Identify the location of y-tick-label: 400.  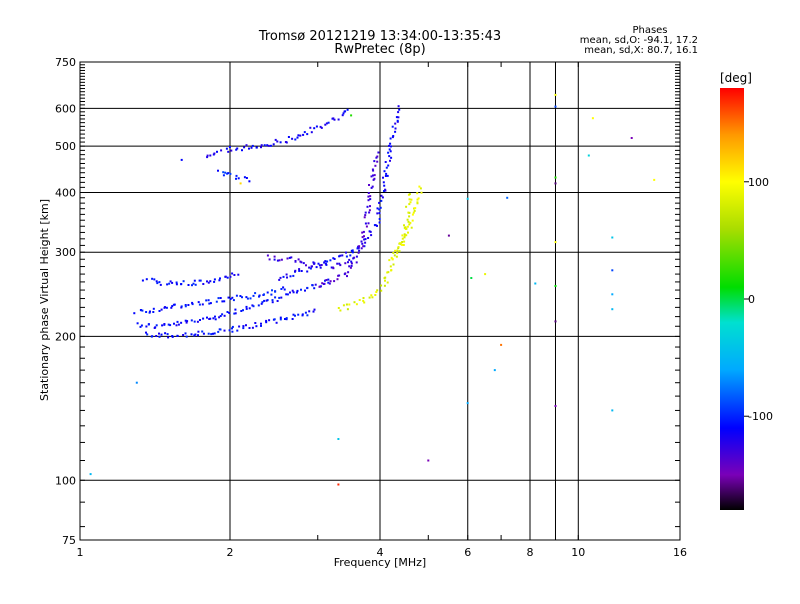
(65, 192).